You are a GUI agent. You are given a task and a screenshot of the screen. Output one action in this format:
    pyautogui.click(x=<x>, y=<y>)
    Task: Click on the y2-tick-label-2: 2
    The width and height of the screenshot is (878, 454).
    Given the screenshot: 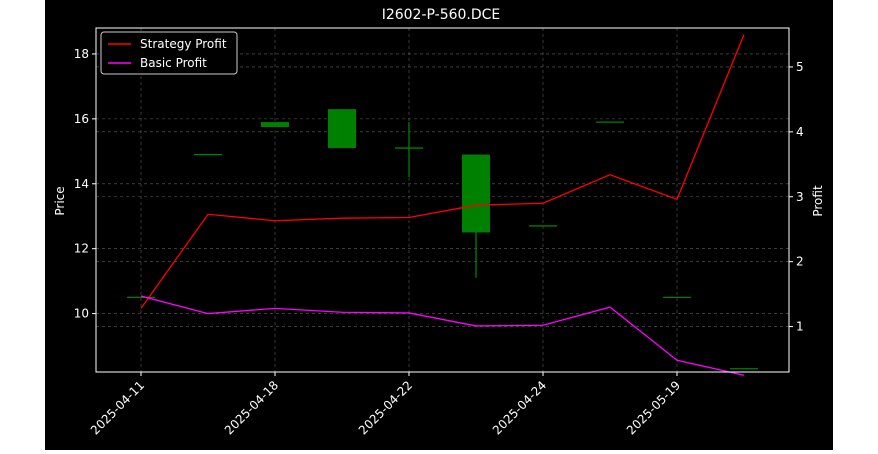 What is the action you would take?
    pyautogui.click(x=800, y=262)
    